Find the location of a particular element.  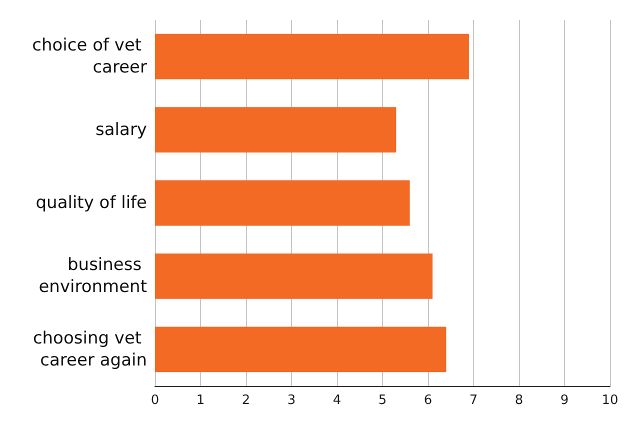

x-tick-label: 1 is located at coordinates (200, 400).